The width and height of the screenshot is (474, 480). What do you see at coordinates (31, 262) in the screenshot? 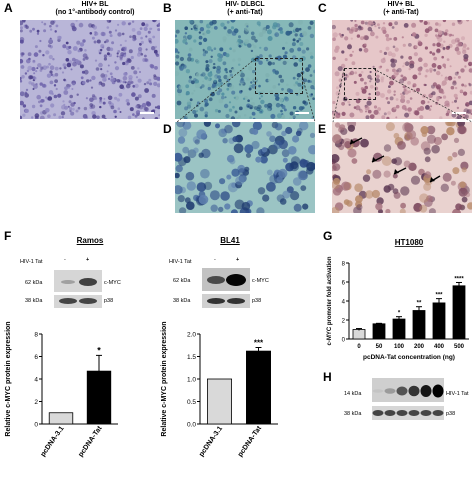
I see `ramos-tat-label: HIV-1 Tat` at bounding box center [31, 262].